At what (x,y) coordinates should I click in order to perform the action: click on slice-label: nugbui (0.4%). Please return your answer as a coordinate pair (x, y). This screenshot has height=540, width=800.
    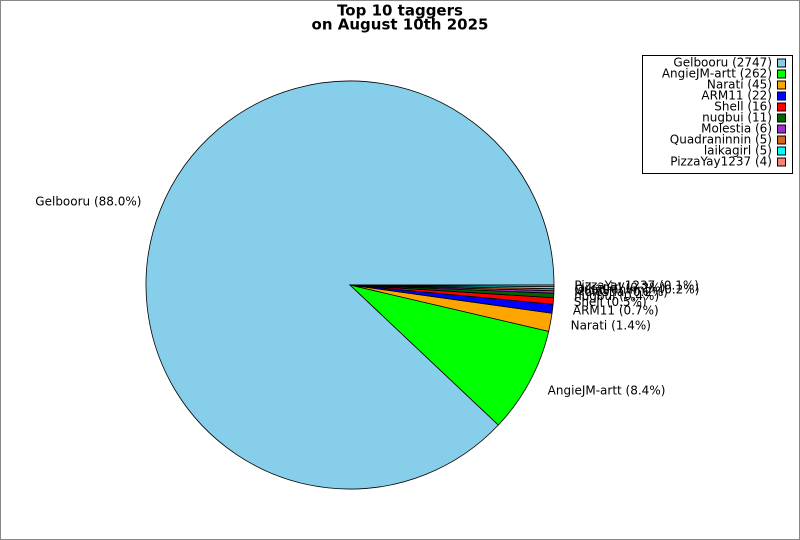
    Looking at the image, I should click on (616, 296).